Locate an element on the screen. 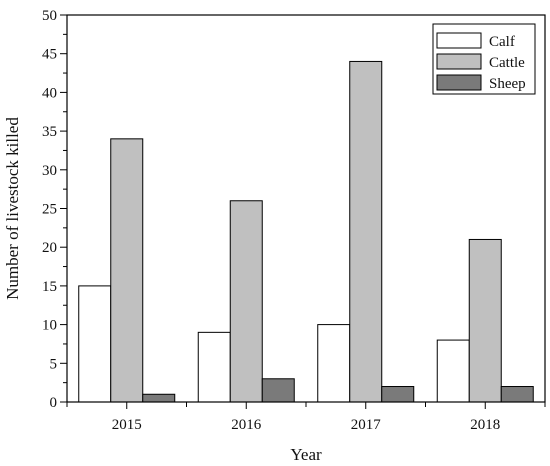  y-tick-label-0: 0 is located at coordinates (54, 403).